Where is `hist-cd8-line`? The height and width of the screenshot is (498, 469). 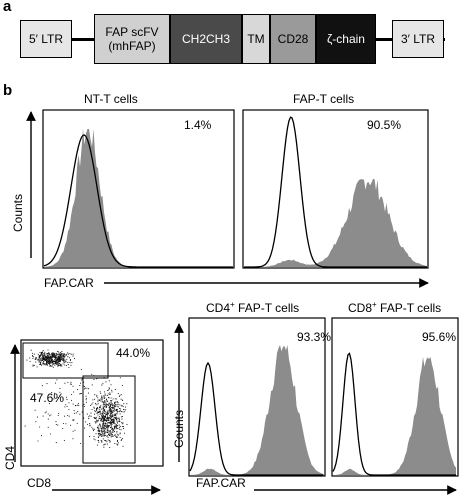
hist-cd8-line is located at coordinates (394, 414).